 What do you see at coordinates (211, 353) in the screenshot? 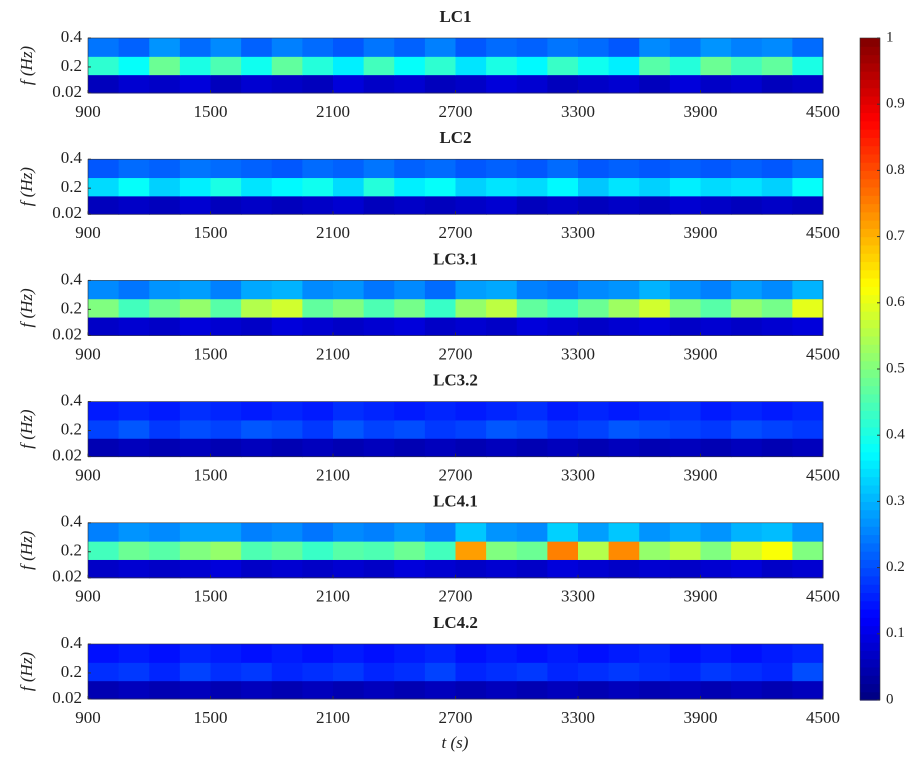
I see `x-tick-label: 1500` at bounding box center [211, 353].